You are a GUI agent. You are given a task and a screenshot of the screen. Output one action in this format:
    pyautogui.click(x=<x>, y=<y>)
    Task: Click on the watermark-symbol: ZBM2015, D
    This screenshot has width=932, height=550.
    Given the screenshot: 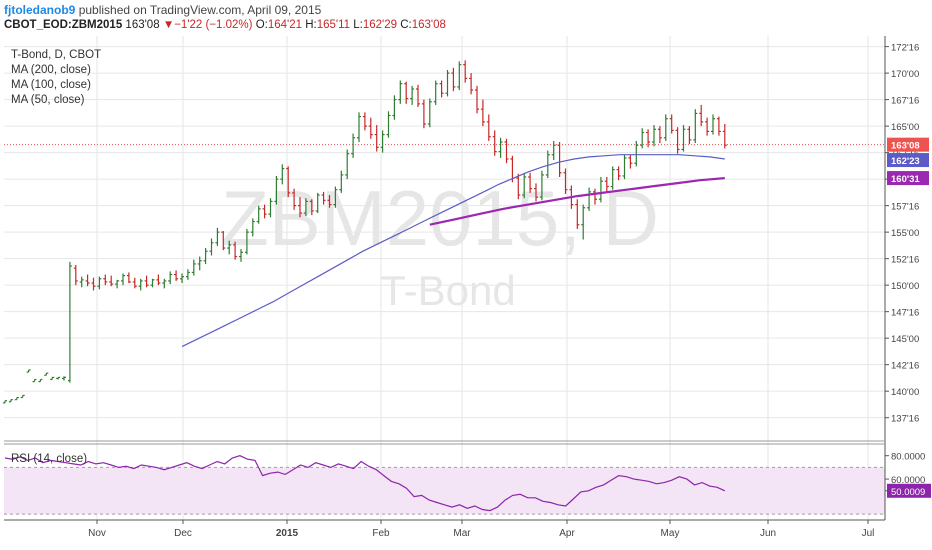 What is the action you would take?
    pyautogui.click(x=440, y=218)
    